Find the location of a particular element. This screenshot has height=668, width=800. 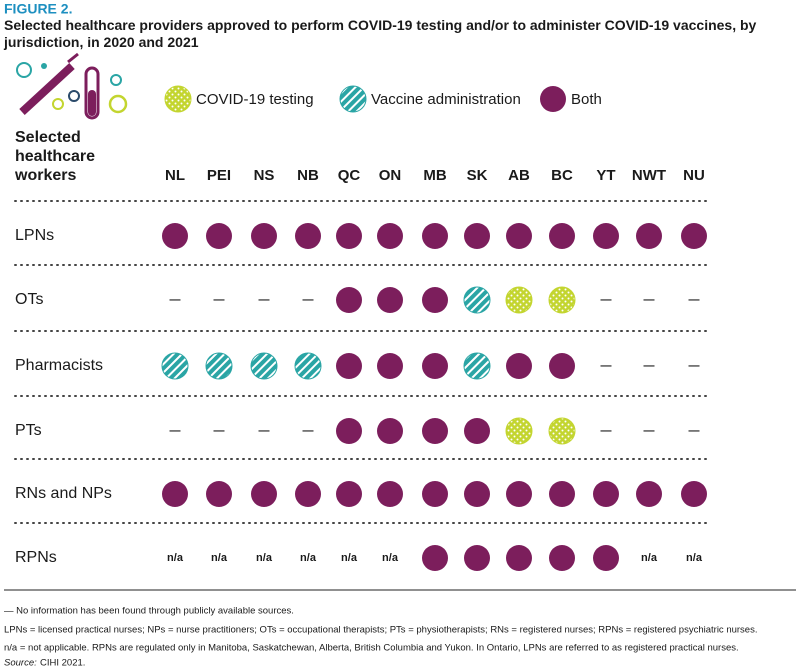

legend-label: Vaccine administration is located at coordinates (446, 99).